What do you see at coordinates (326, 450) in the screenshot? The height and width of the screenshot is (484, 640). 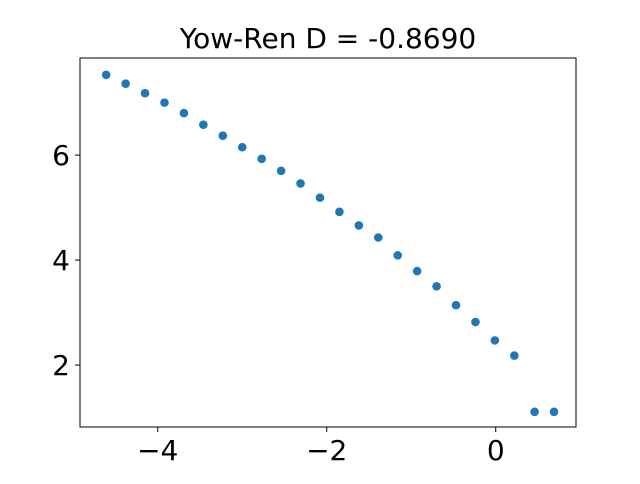 I see `x-tick-label: −2` at bounding box center [326, 450].